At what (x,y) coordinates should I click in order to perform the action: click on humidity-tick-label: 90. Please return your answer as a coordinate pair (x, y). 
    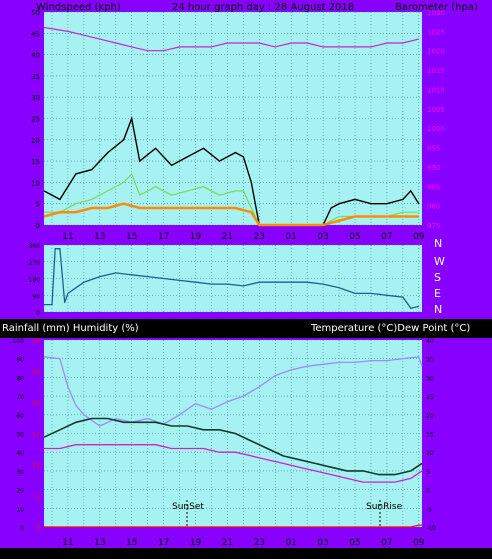
    Looking at the image, I should click on (20, 360).